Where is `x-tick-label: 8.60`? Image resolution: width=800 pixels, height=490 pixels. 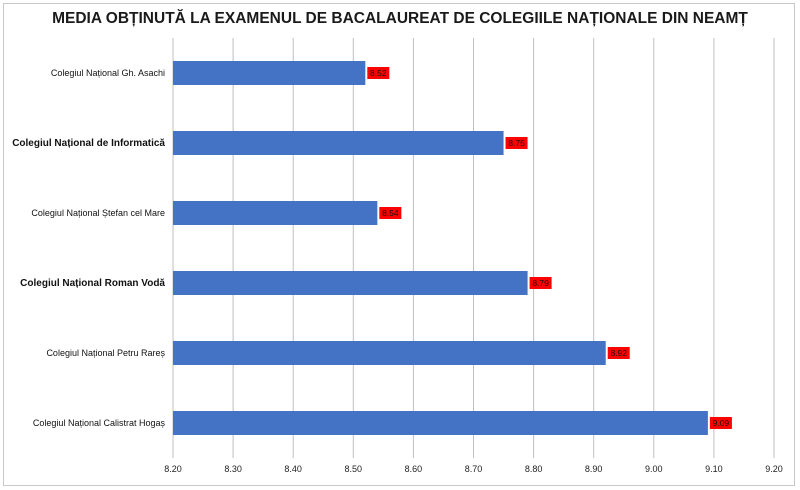 x-tick-label: 8.60 is located at coordinates (414, 469).